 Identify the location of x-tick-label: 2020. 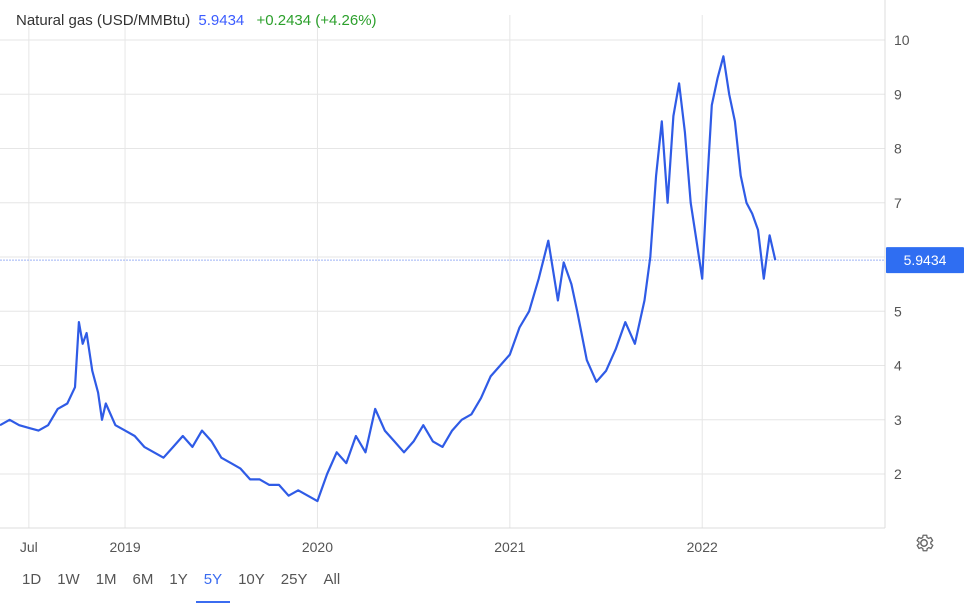
(317, 547).